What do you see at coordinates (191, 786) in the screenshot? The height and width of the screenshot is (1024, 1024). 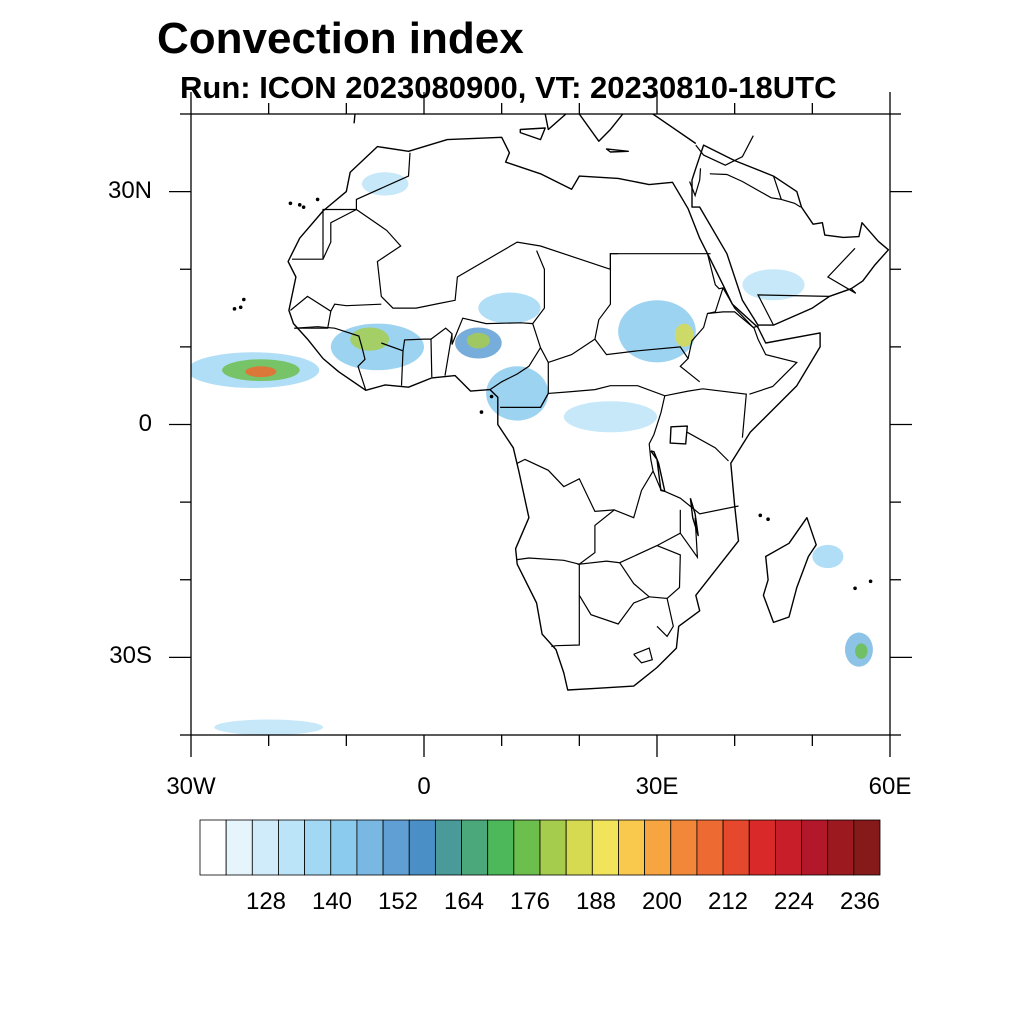 I see `lon-label: 30W` at bounding box center [191, 786].